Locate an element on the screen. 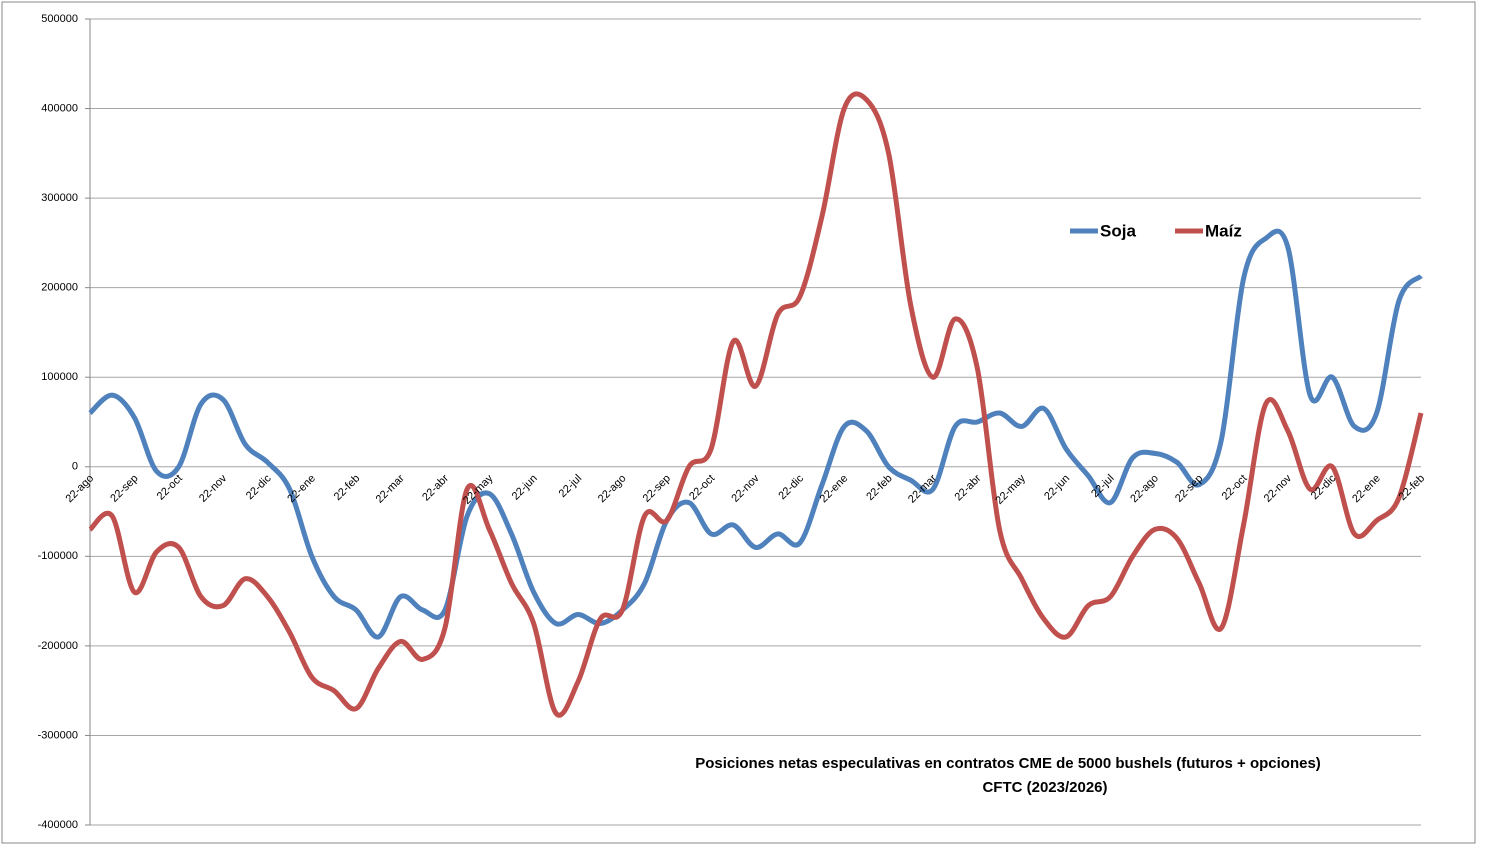  legend-label: Maíz is located at coordinates (1223, 230).